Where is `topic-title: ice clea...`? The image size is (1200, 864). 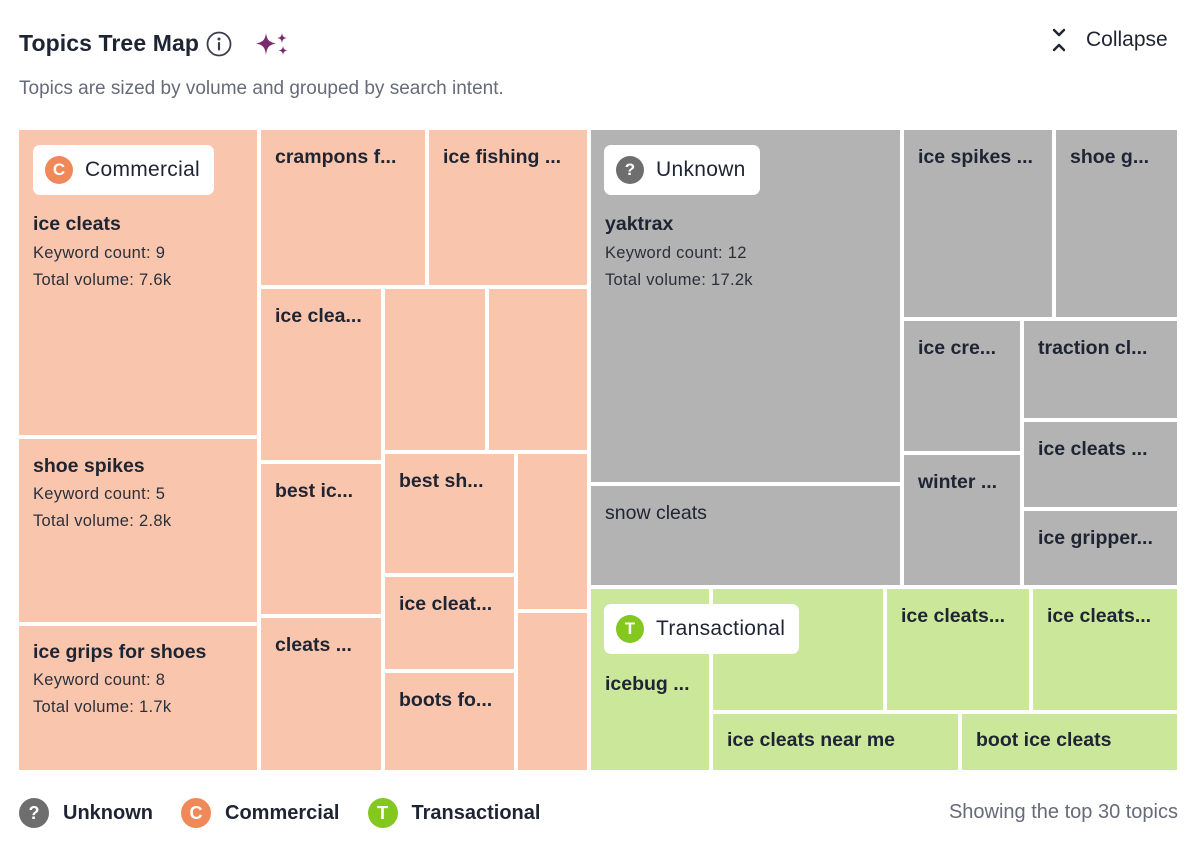
topic-title: ice clea... is located at coordinates (318, 316).